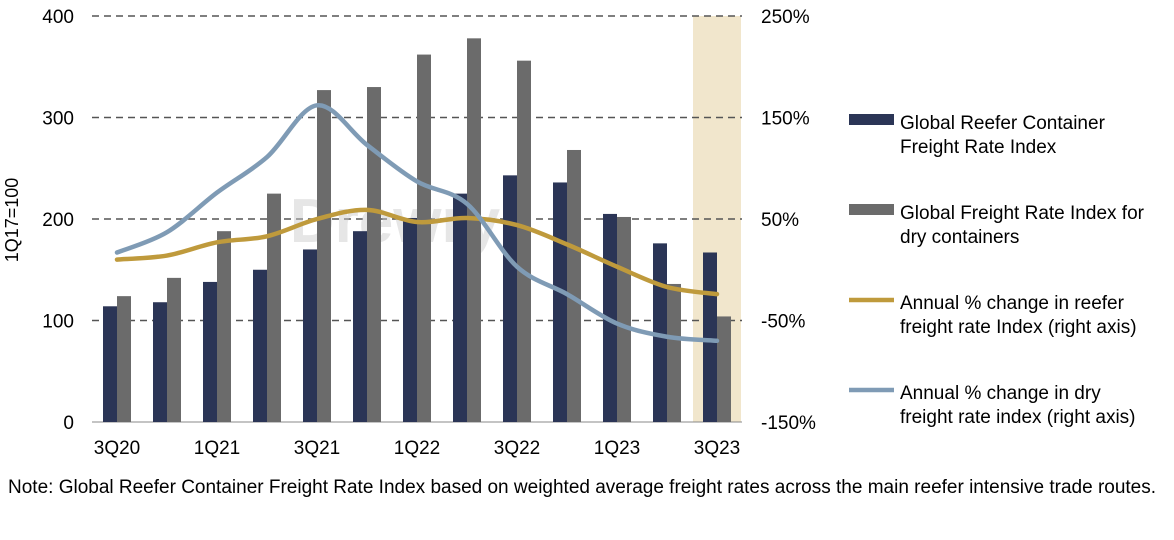  What do you see at coordinates (1018, 327) in the screenshot?
I see `legend-label: freight rate Index (right axis)` at bounding box center [1018, 327].